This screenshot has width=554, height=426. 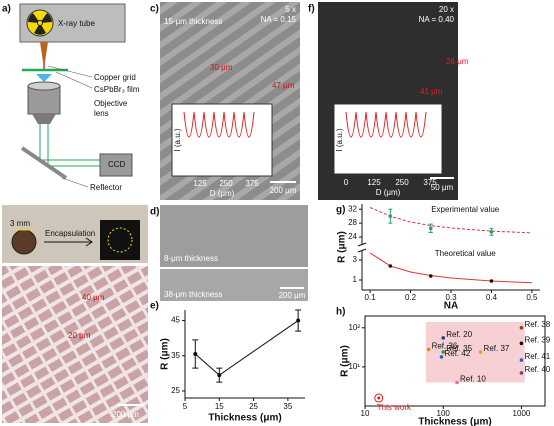 I want to click on x-tick-label: 0.1, so click(x=371, y=297).